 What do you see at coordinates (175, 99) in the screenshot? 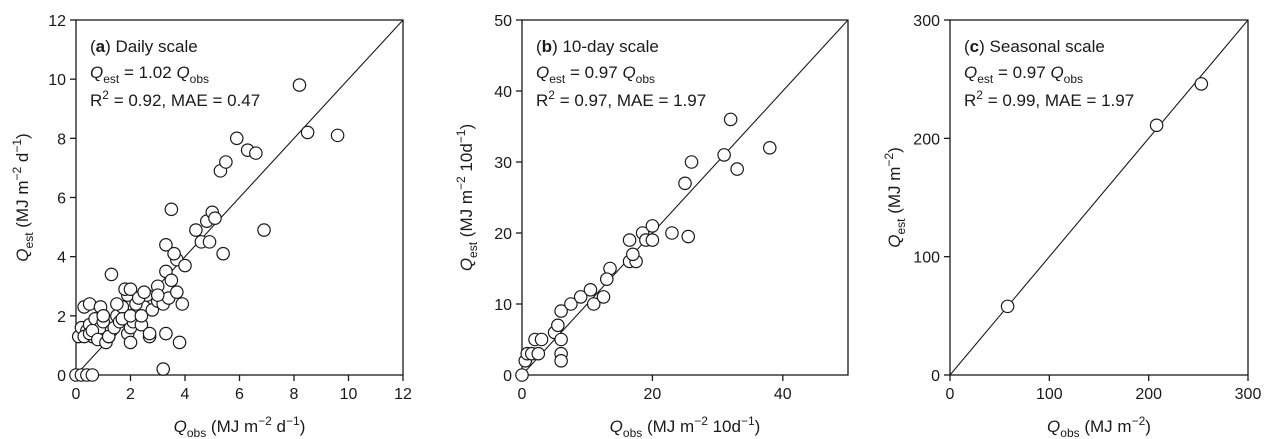
I see `fit-statistics: R2 = 0.92, MAE = 0.47` at bounding box center [175, 99].